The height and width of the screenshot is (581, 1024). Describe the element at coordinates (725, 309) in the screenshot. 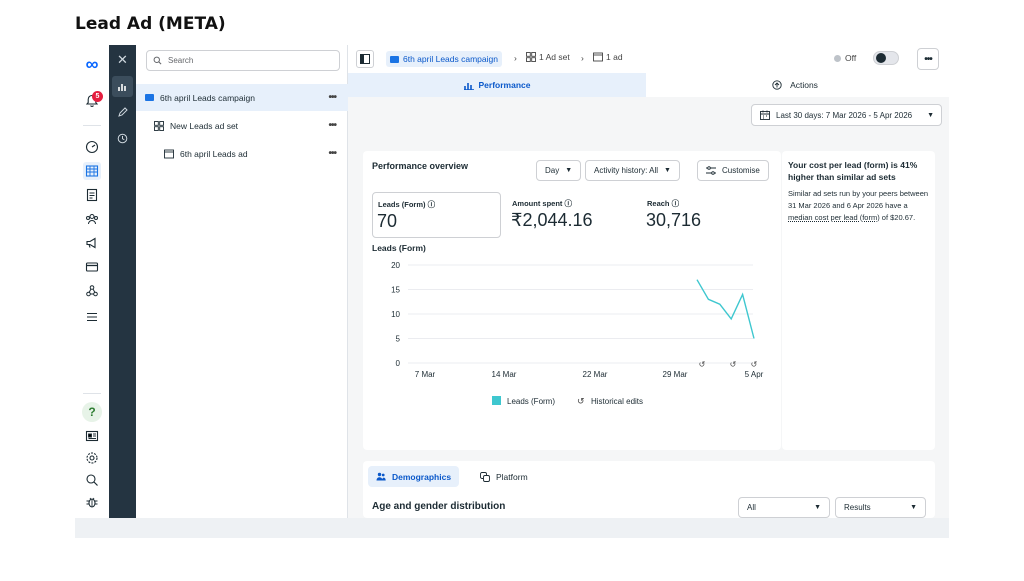

I see `series-line-leads` at that location.